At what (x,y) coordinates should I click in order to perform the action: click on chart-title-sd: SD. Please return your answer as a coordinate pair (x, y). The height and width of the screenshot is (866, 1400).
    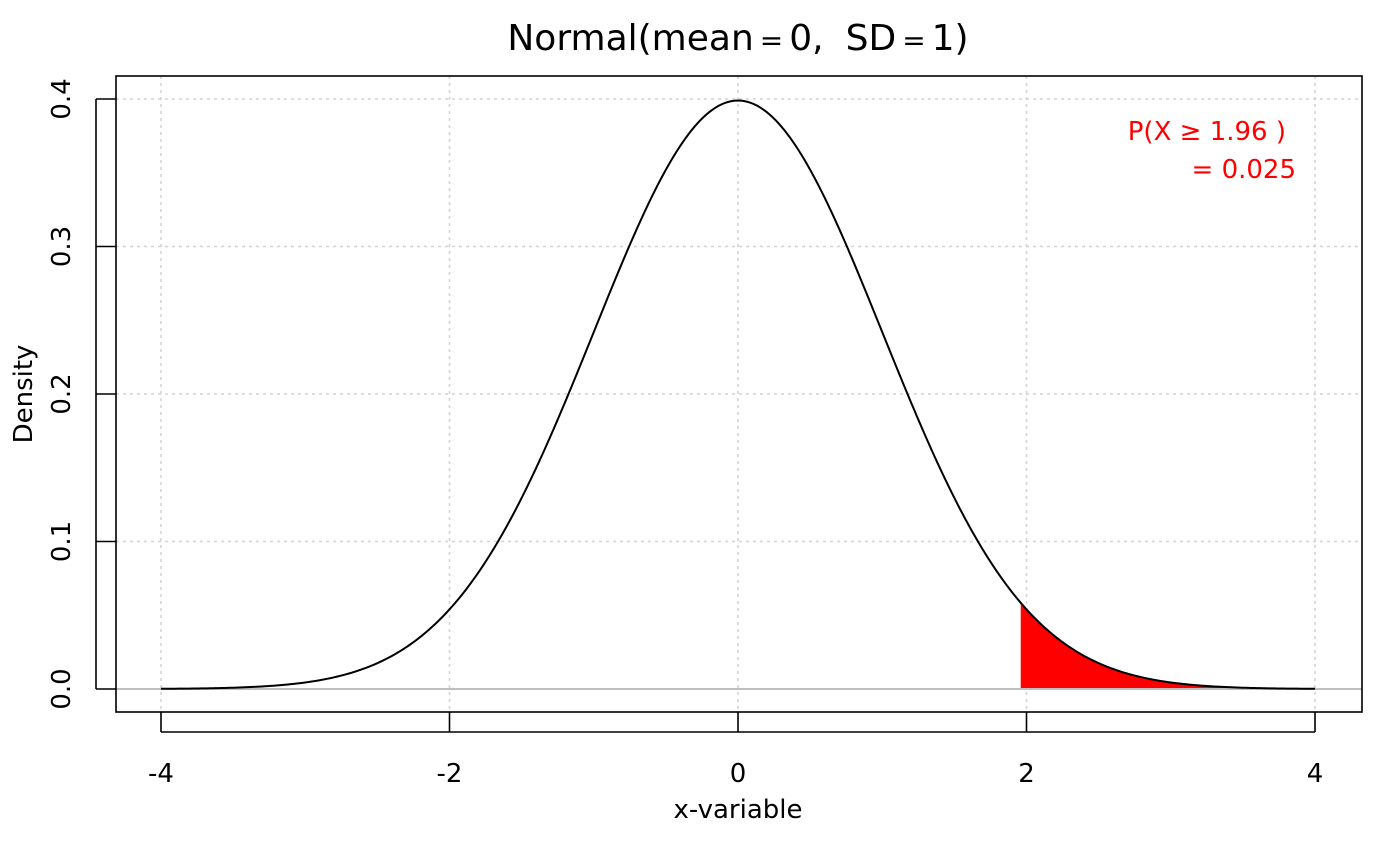
    Looking at the image, I should click on (871, 38).